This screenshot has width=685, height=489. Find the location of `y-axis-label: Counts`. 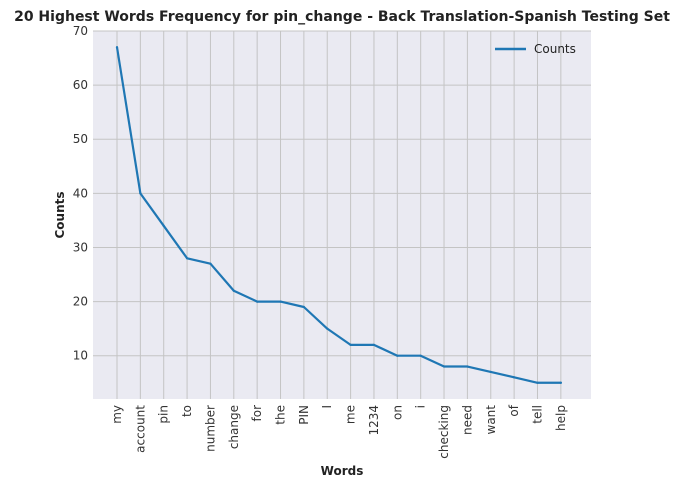

y-axis-label: Counts is located at coordinates (60, 214).